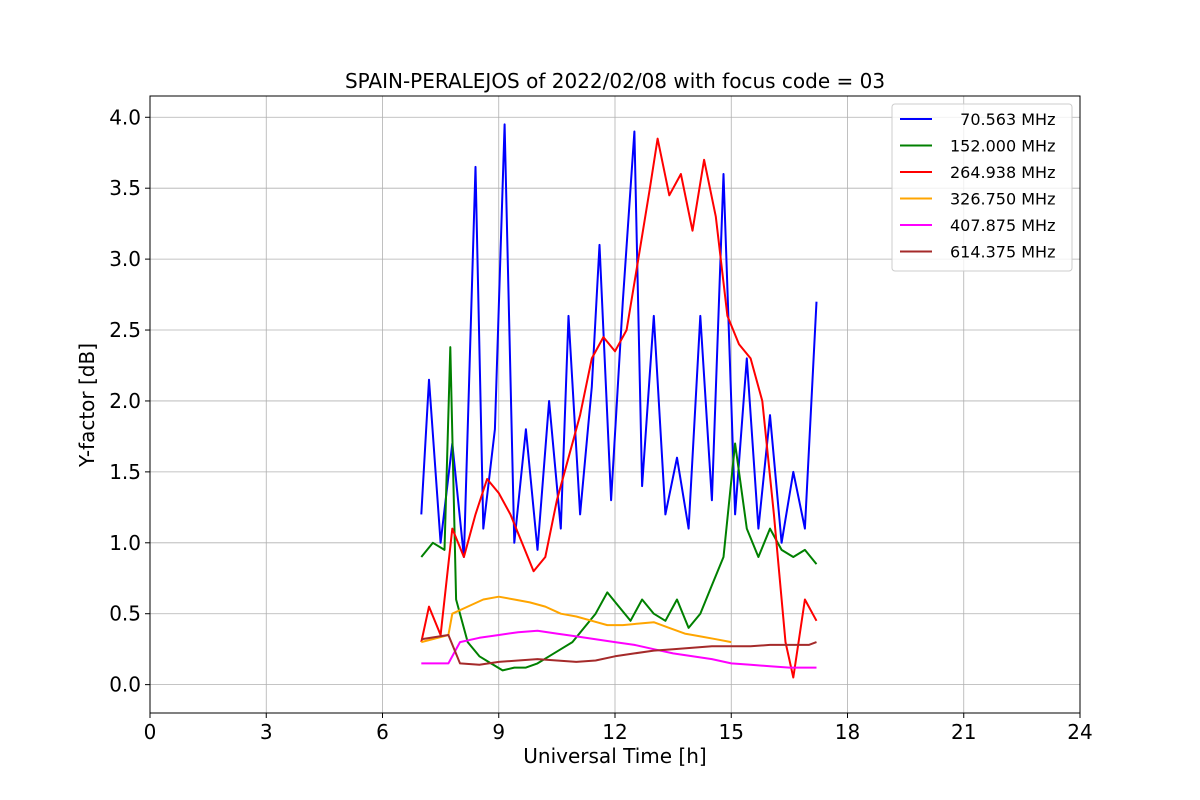  What do you see at coordinates (963, 732) in the screenshot?
I see `x-tick-label: 21` at bounding box center [963, 732].